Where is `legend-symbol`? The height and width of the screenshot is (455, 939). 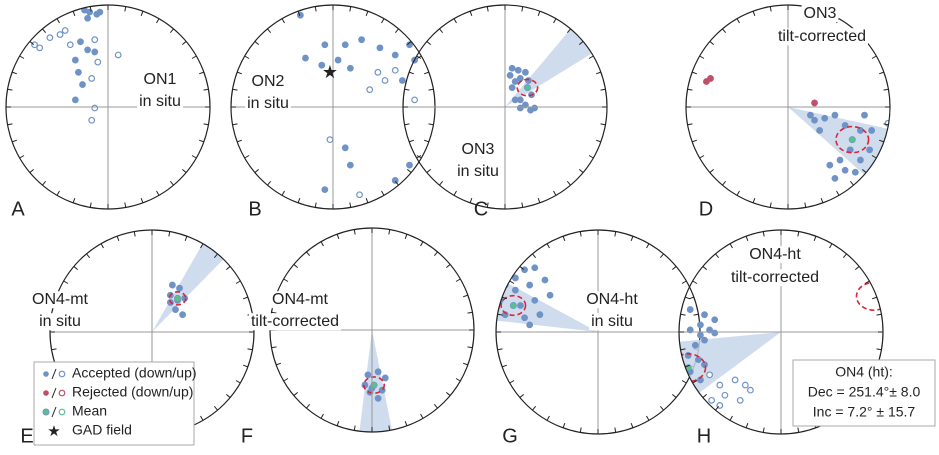 legend-symbol is located at coordinates (46, 374).